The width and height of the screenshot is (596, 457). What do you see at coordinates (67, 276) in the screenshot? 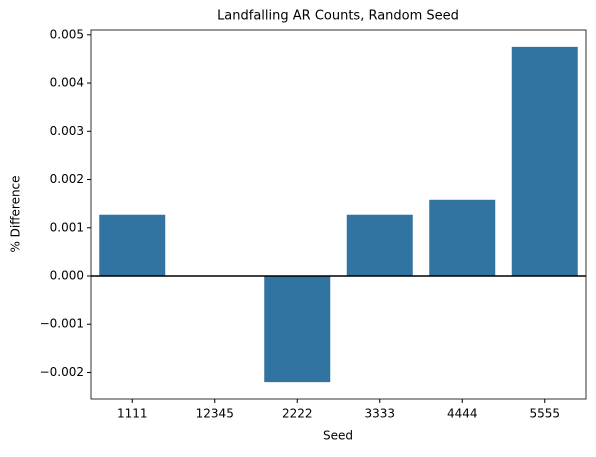
I see `y-tick-label: 0.000` at bounding box center [67, 276].